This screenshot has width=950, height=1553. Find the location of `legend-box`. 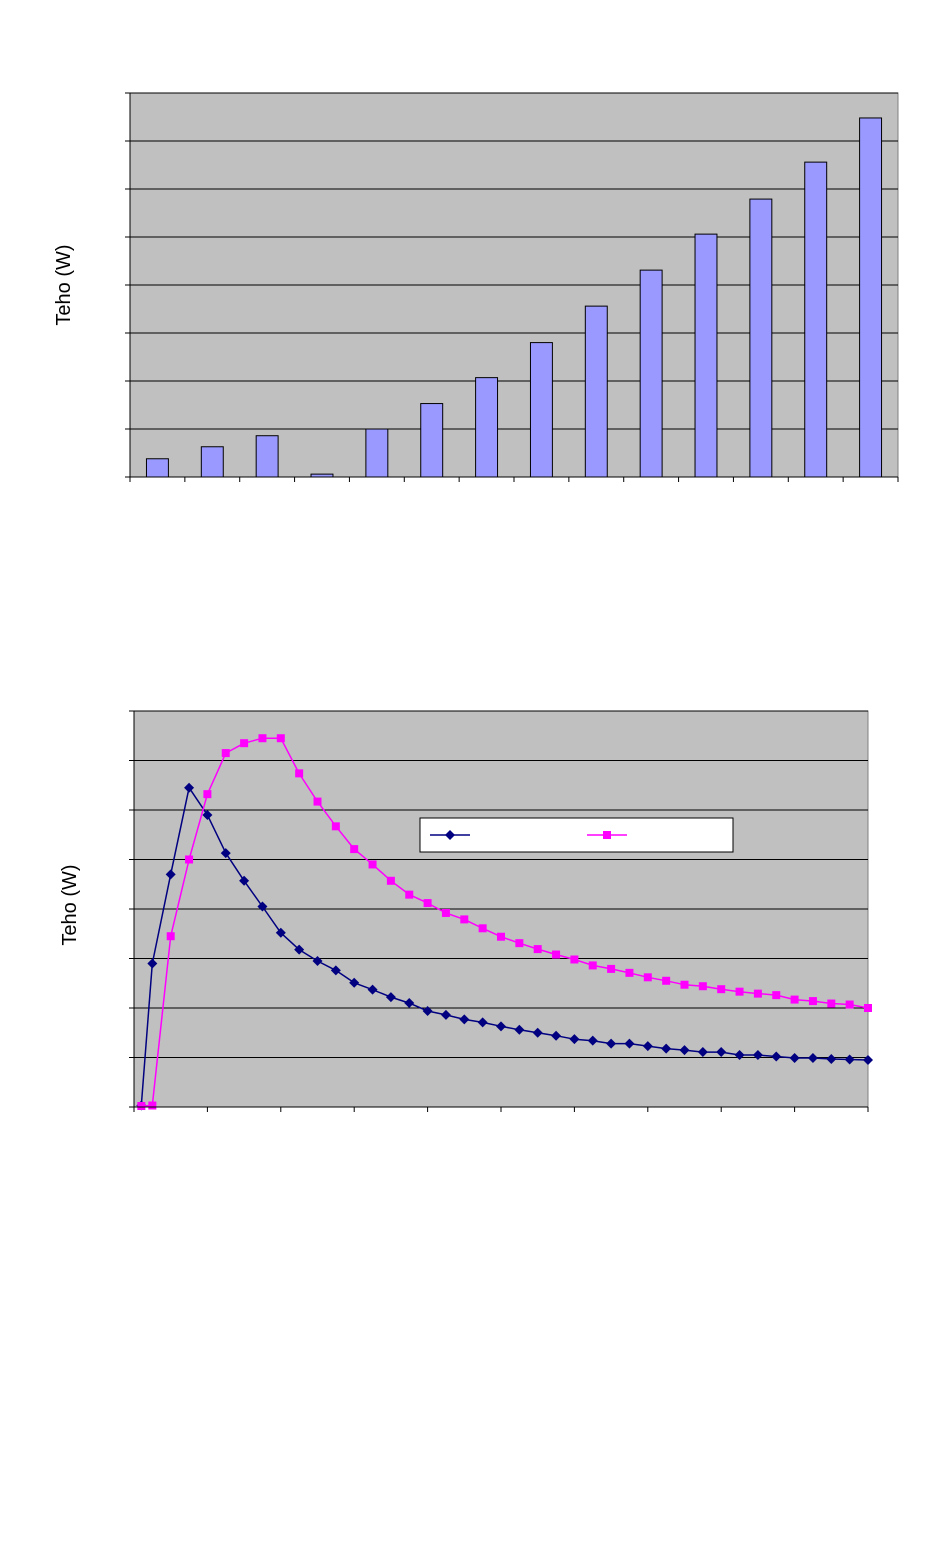

legend-box is located at coordinates (576, 835).